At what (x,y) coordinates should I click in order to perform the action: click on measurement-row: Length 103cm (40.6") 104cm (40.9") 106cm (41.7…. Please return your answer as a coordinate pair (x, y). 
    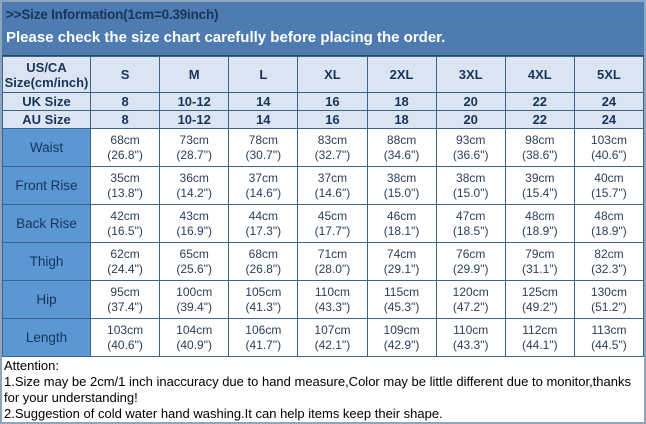
    Looking at the image, I should click on (323, 337).